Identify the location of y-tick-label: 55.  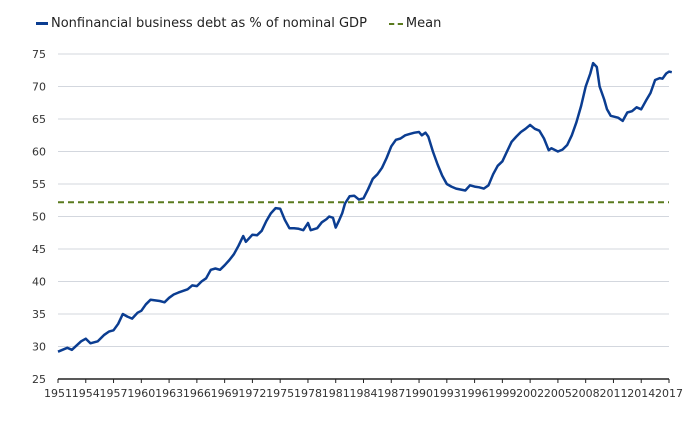
(39, 184).